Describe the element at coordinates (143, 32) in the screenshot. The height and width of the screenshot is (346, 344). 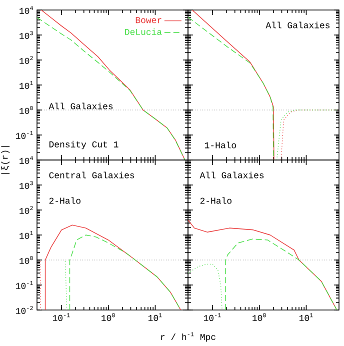
I see `legend-label: DeLucia` at that location.